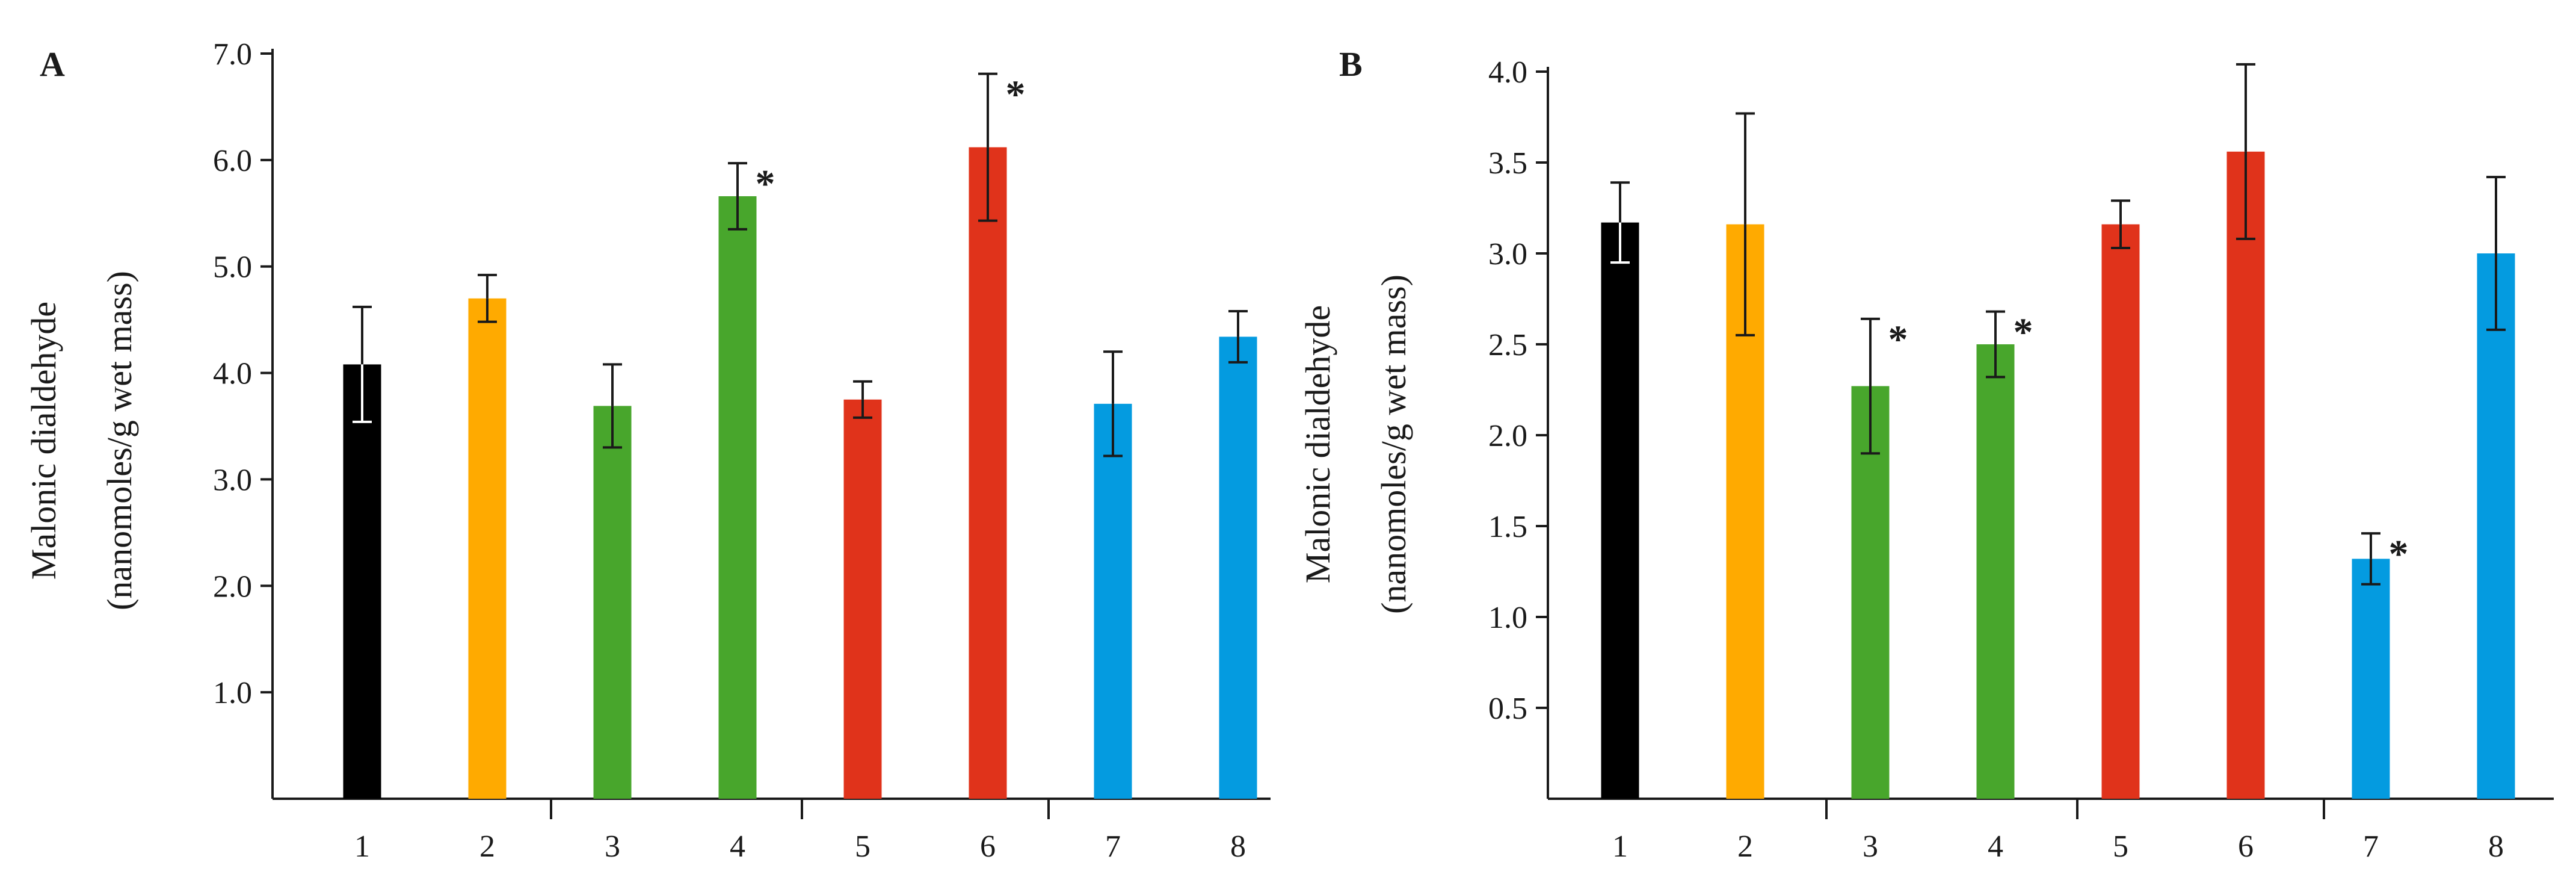  Describe the element at coordinates (232, 586) in the screenshot. I see `panel-a-y-tick-label: 2.0` at that location.